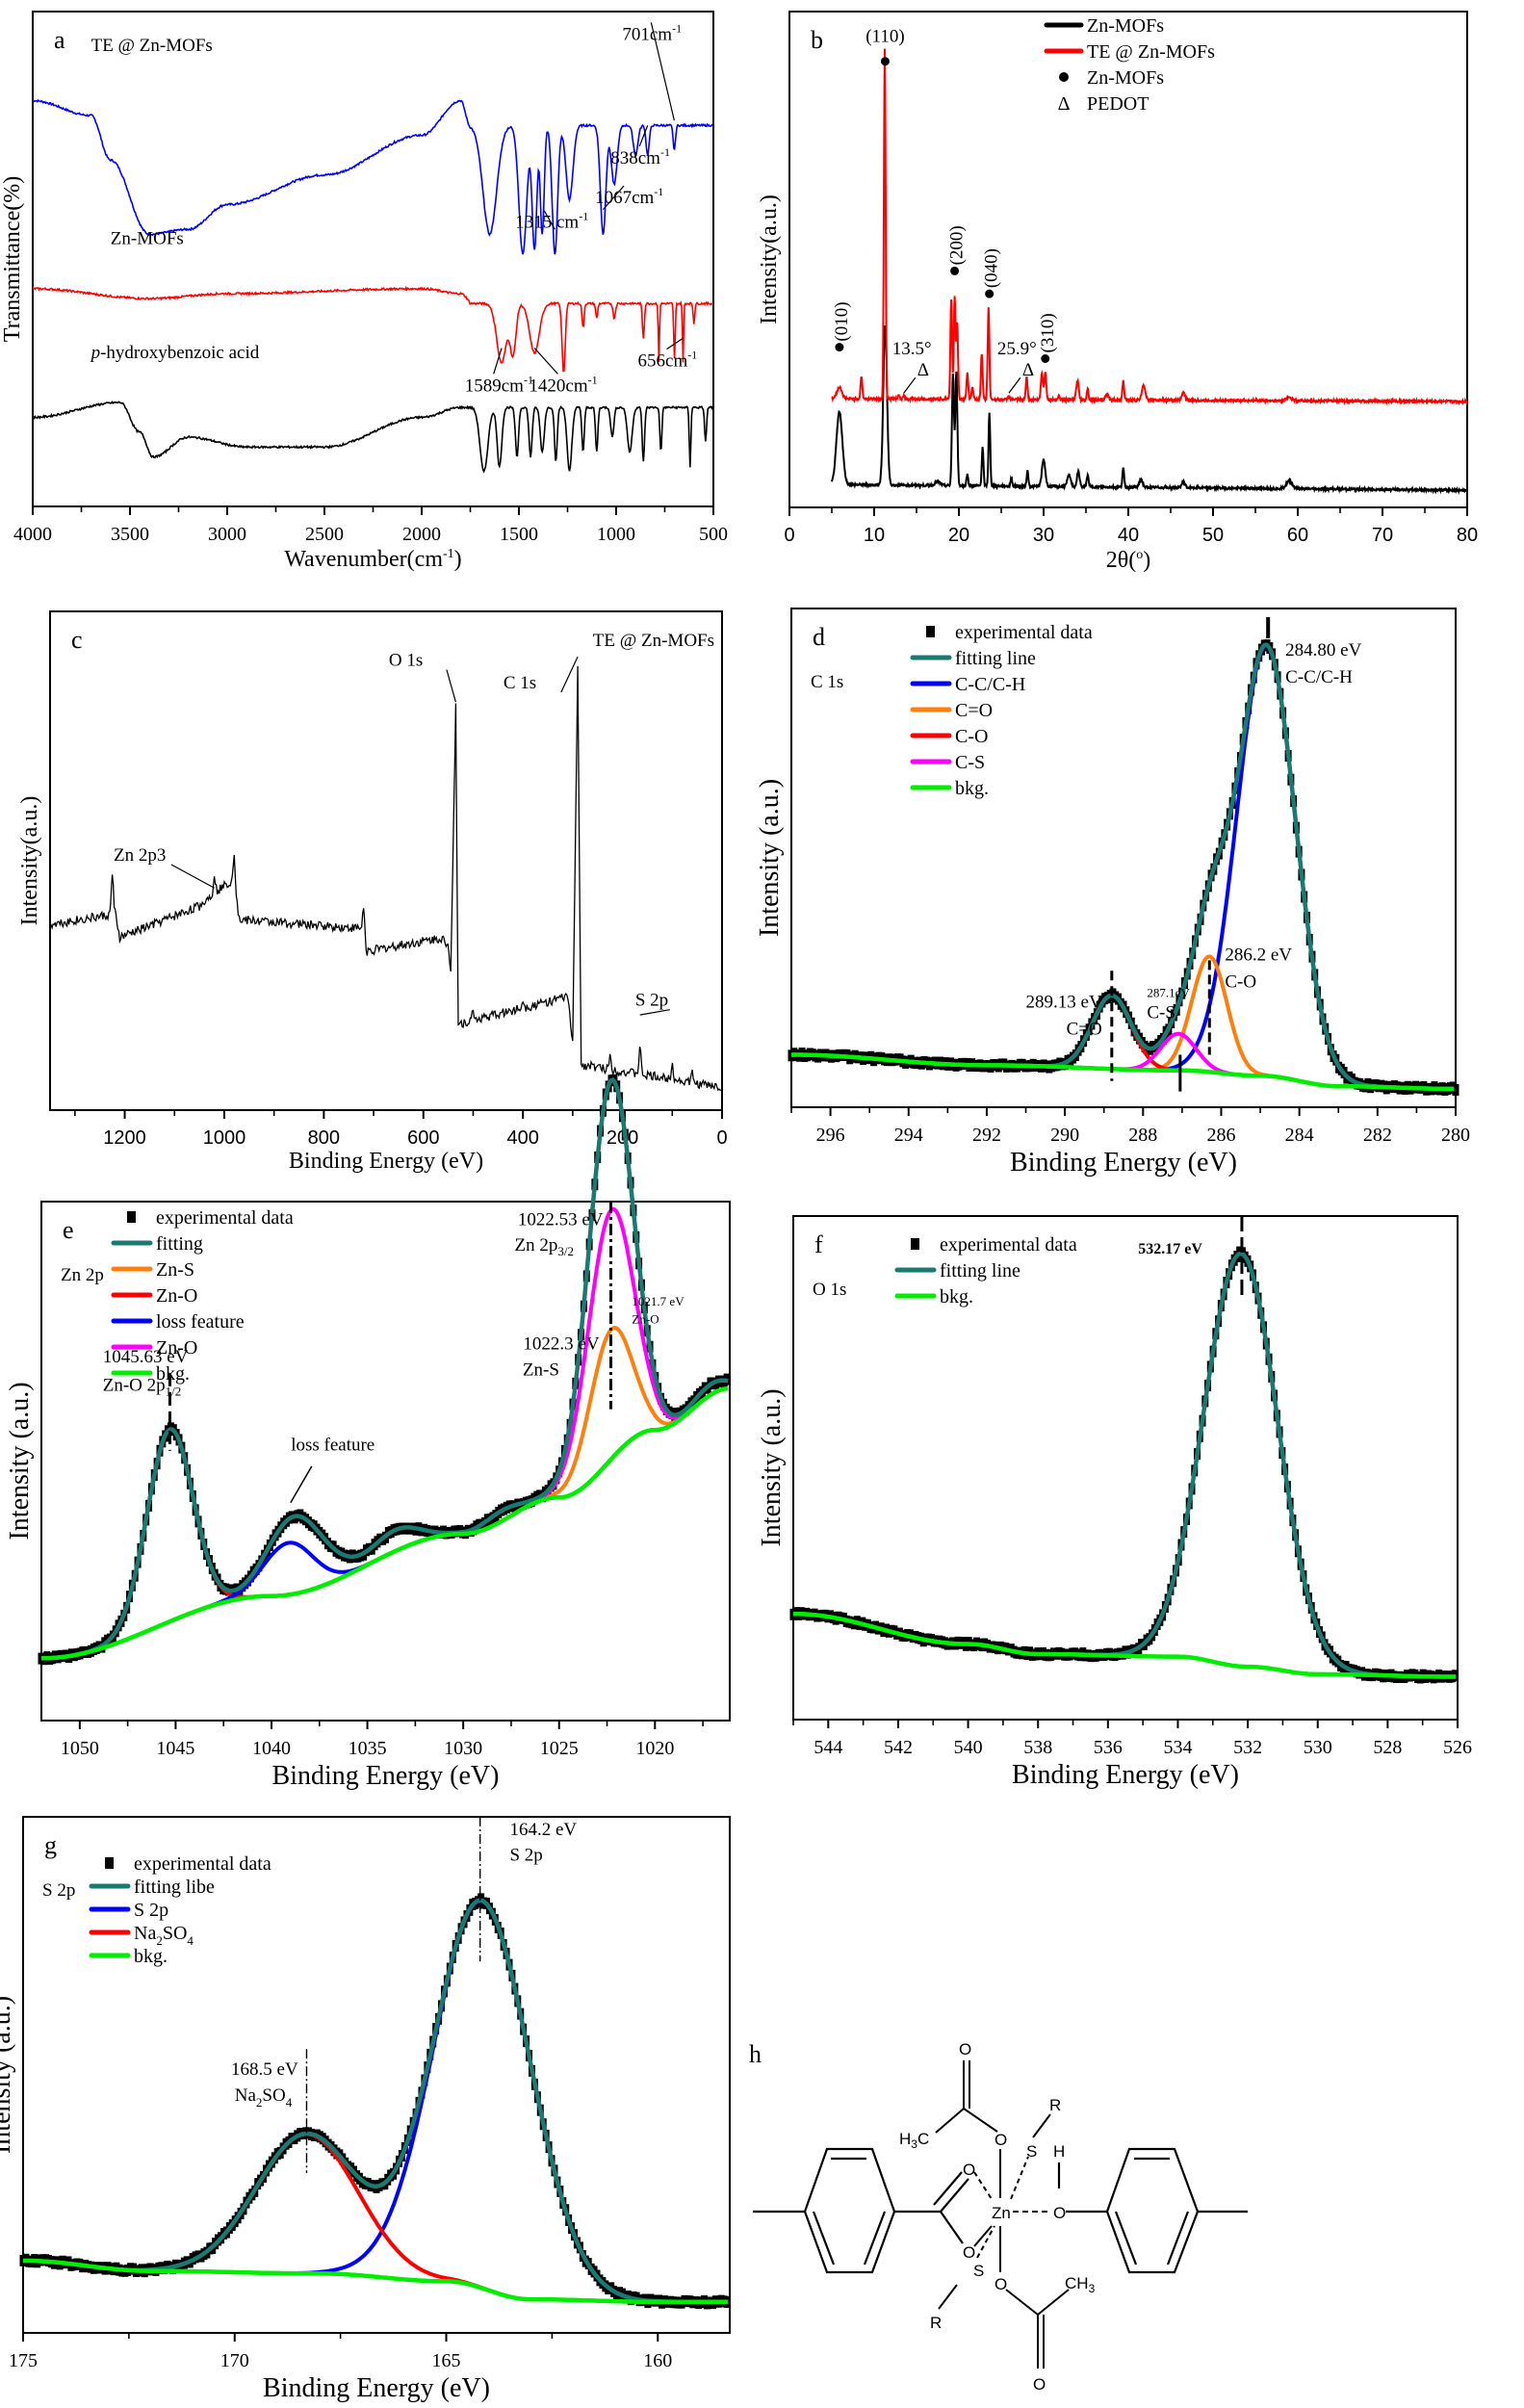 This screenshot has height=2408, width=1524. I want to click on atom-o-top-carbonyl: O, so click(965, 2049).